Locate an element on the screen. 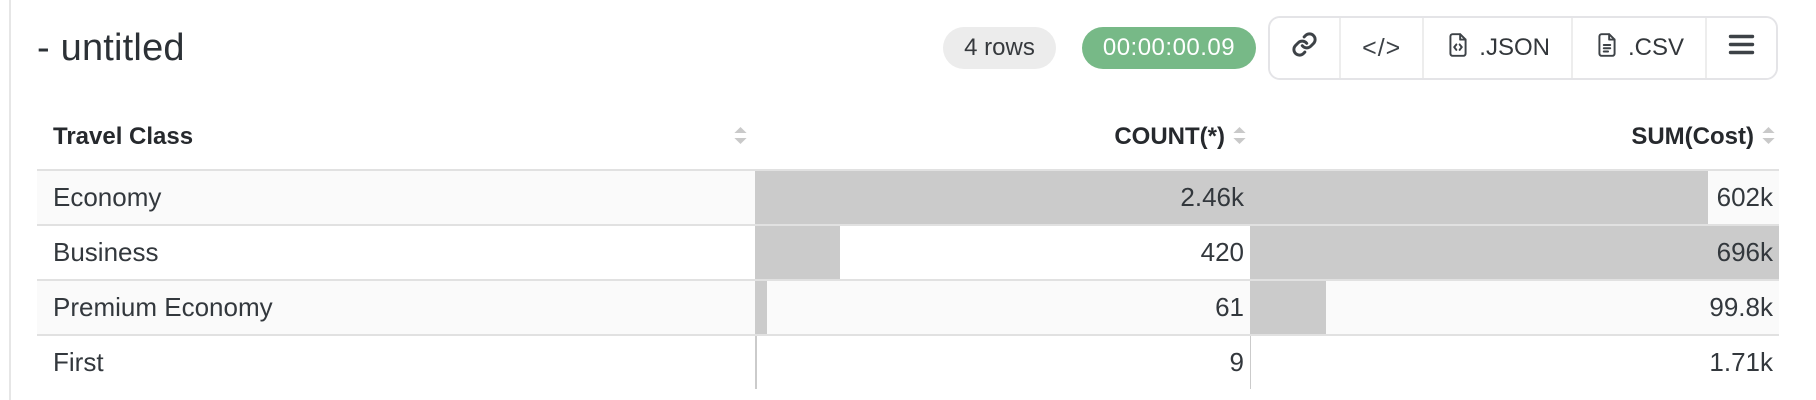 The height and width of the screenshot is (400, 1816). table-row: Economy 2.46k 602k is located at coordinates (908, 196).